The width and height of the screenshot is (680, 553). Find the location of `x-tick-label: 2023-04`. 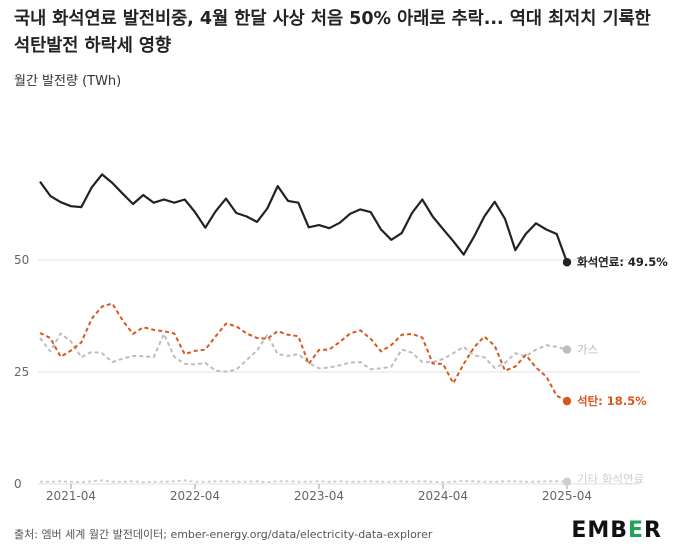

x-tick-label: 2023-04 is located at coordinates (319, 496).